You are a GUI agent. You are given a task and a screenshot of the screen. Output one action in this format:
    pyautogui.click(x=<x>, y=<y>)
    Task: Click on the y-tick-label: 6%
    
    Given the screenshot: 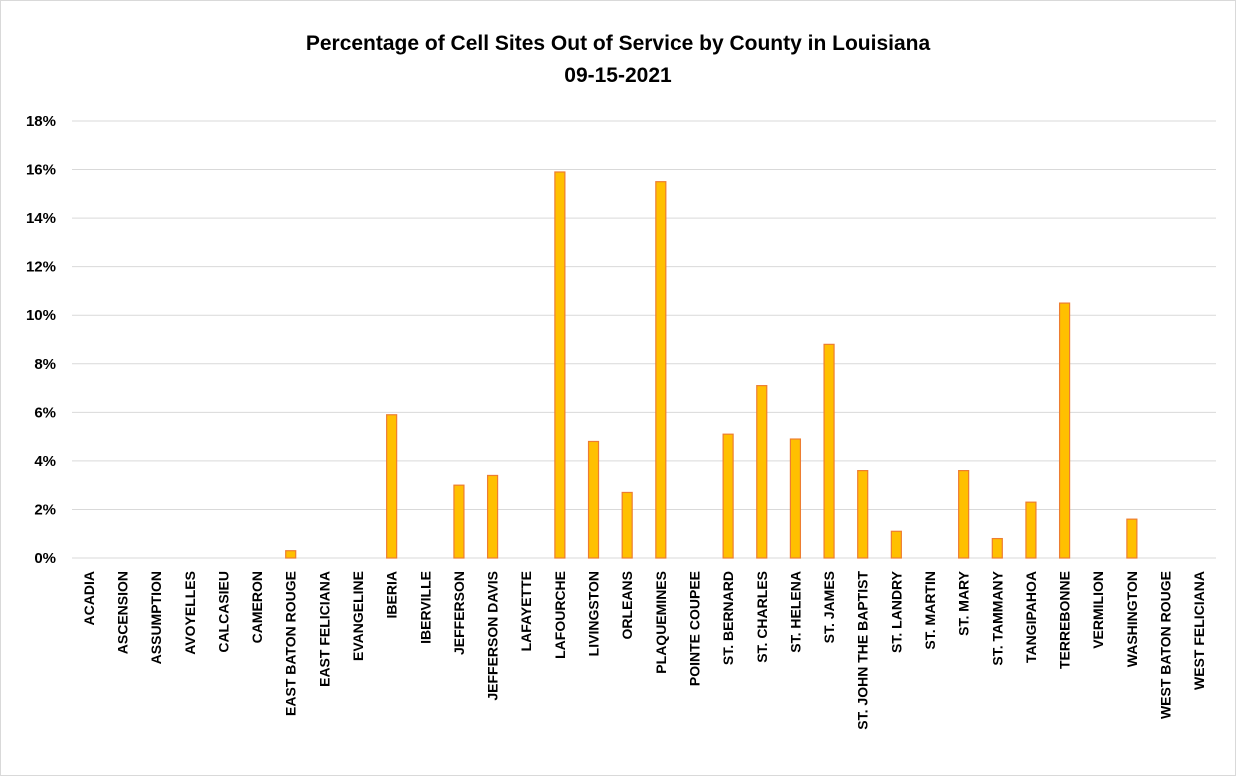 What is the action you would take?
    pyautogui.click(x=45, y=412)
    